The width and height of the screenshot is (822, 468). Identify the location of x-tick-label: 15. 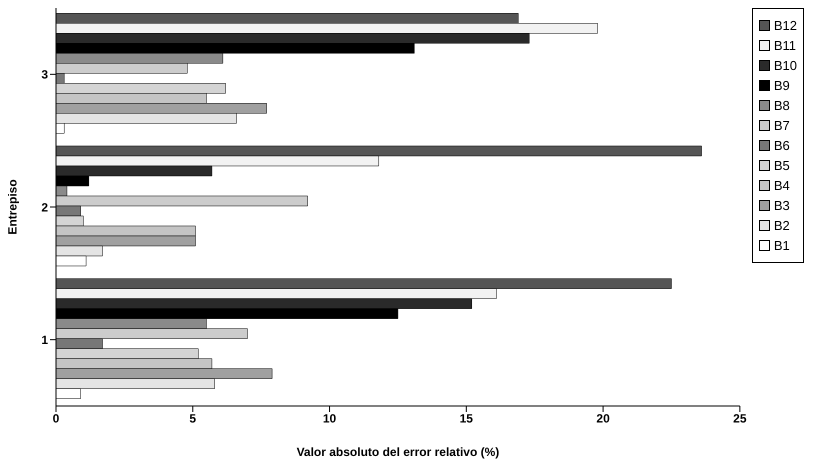
(467, 419).